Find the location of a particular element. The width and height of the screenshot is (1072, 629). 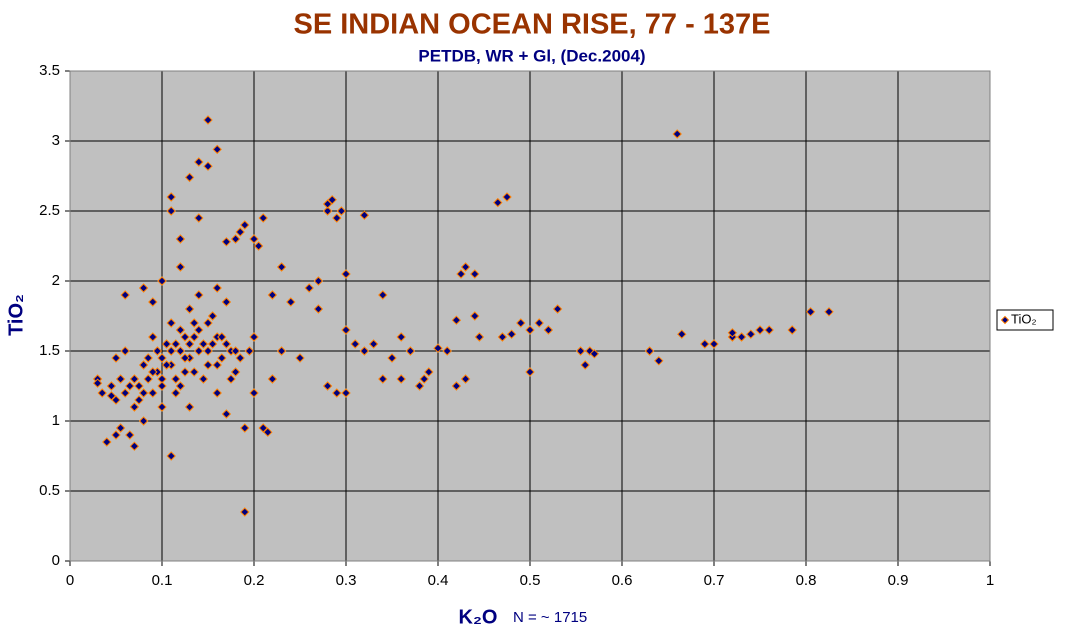

y-axis-label: TiO₂ is located at coordinates (16, 315).